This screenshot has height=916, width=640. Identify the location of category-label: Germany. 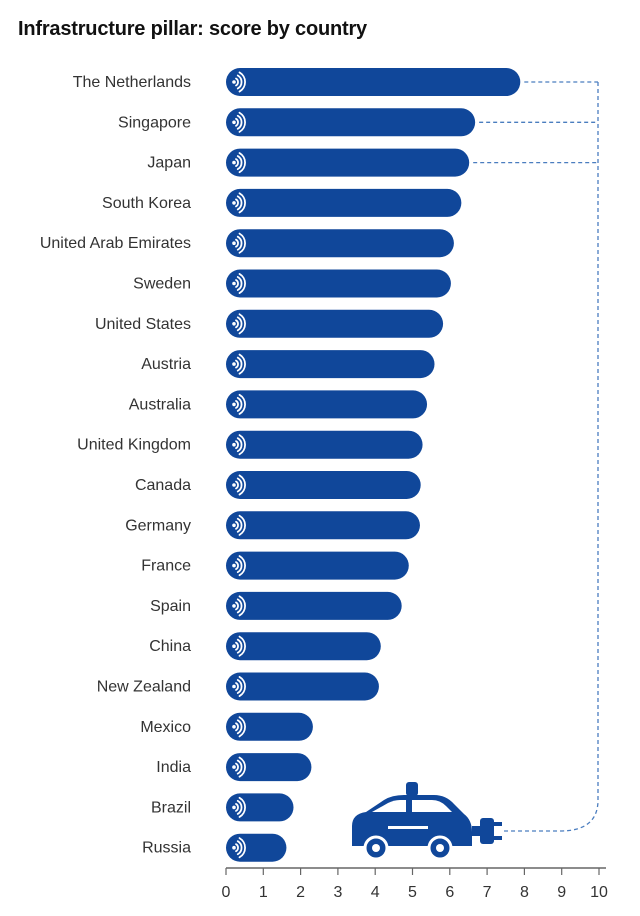
(158, 525).